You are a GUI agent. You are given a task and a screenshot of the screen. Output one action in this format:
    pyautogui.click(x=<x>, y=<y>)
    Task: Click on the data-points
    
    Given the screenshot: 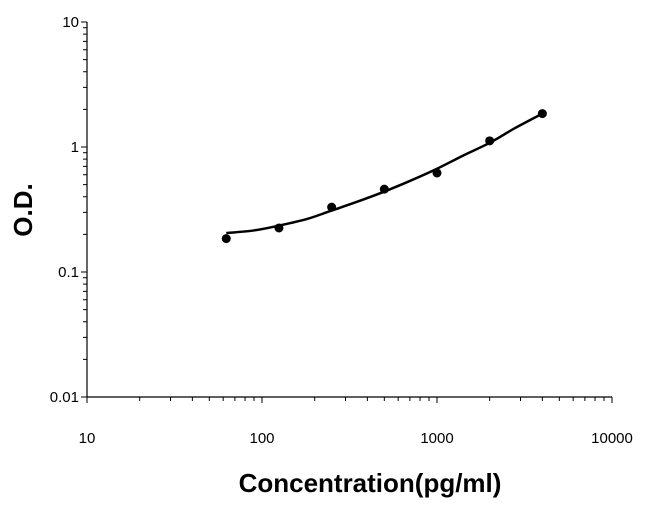 What is the action you would take?
    pyautogui.click(x=384, y=176)
    